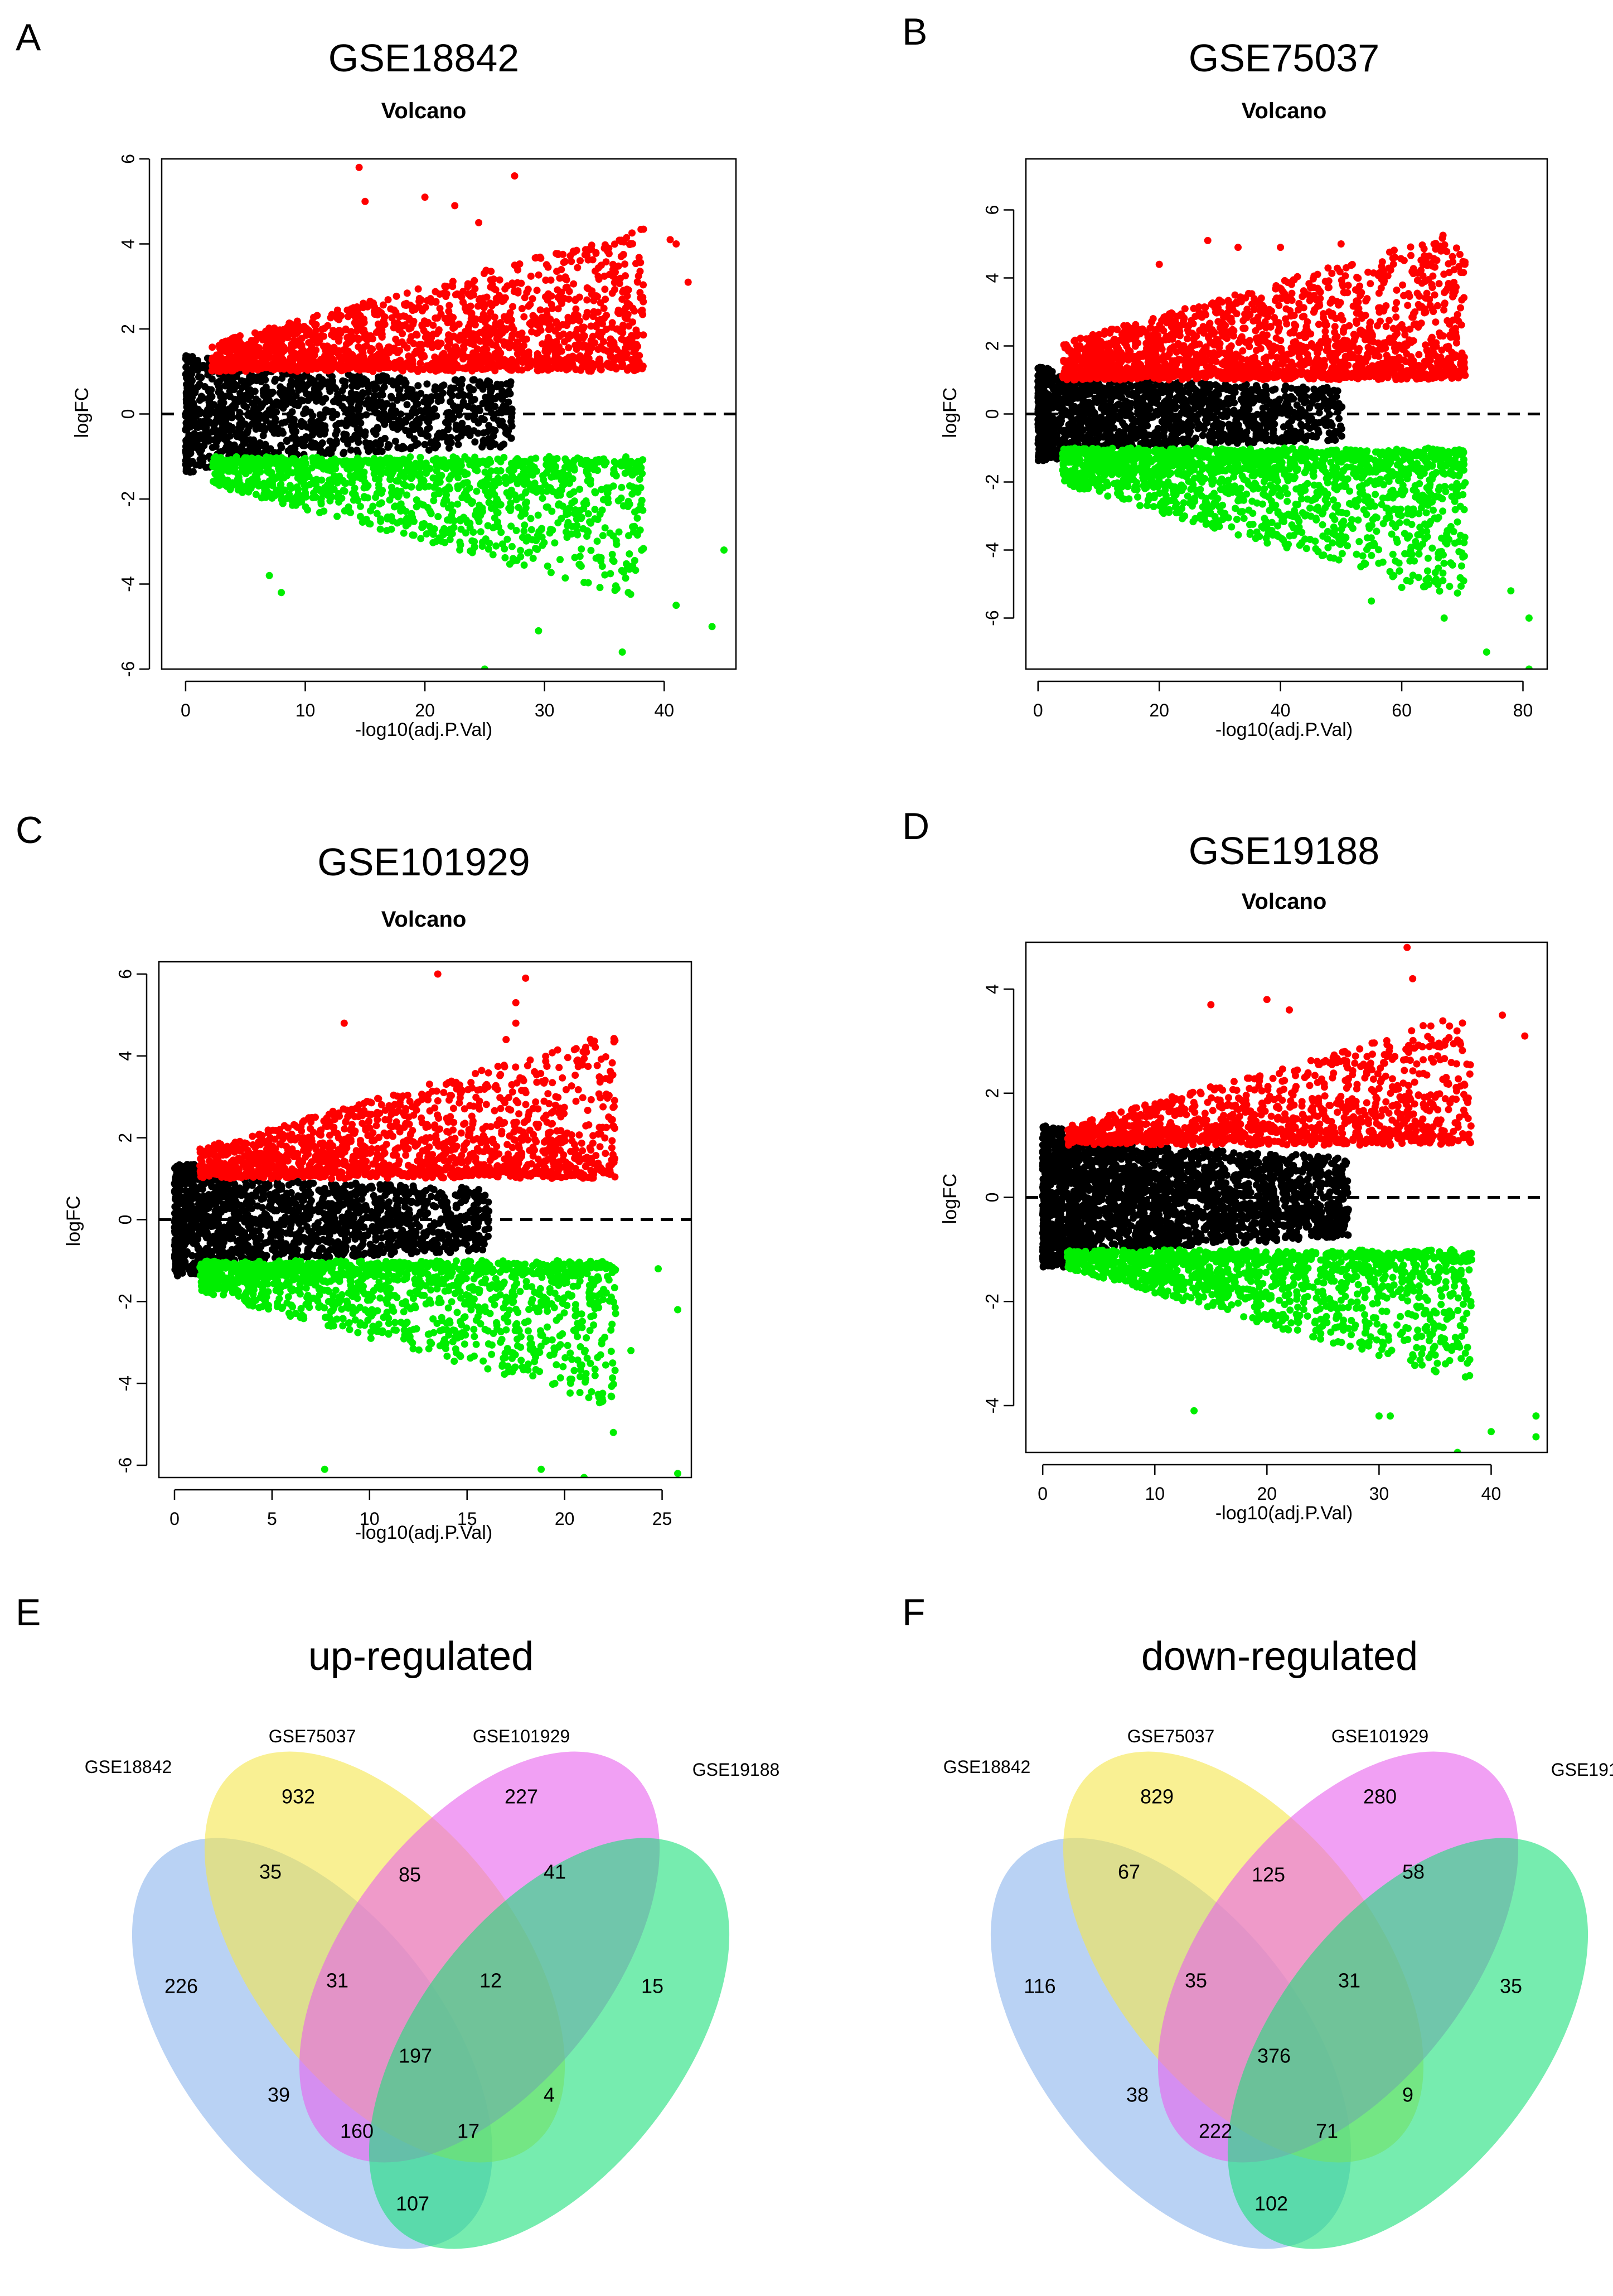 The height and width of the screenshot is (2296, 1613). Describe the element at coordinates (186, 710) in the screenshot. I see `x-tick-label: 0` at that location.